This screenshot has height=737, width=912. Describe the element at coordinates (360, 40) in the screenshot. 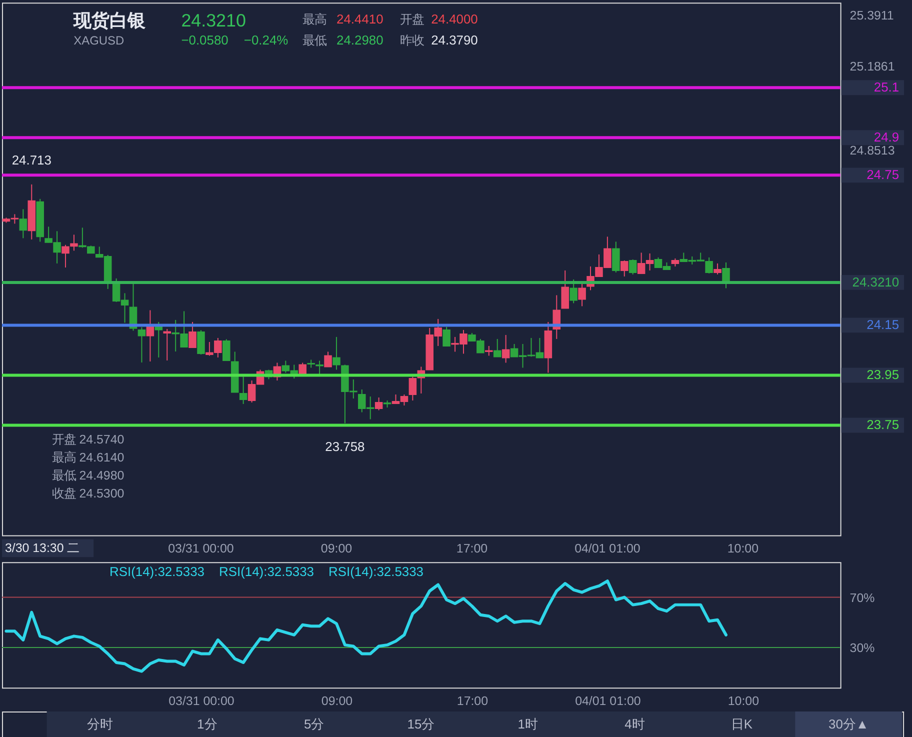

I see `annotation: 24.2980` at that location.